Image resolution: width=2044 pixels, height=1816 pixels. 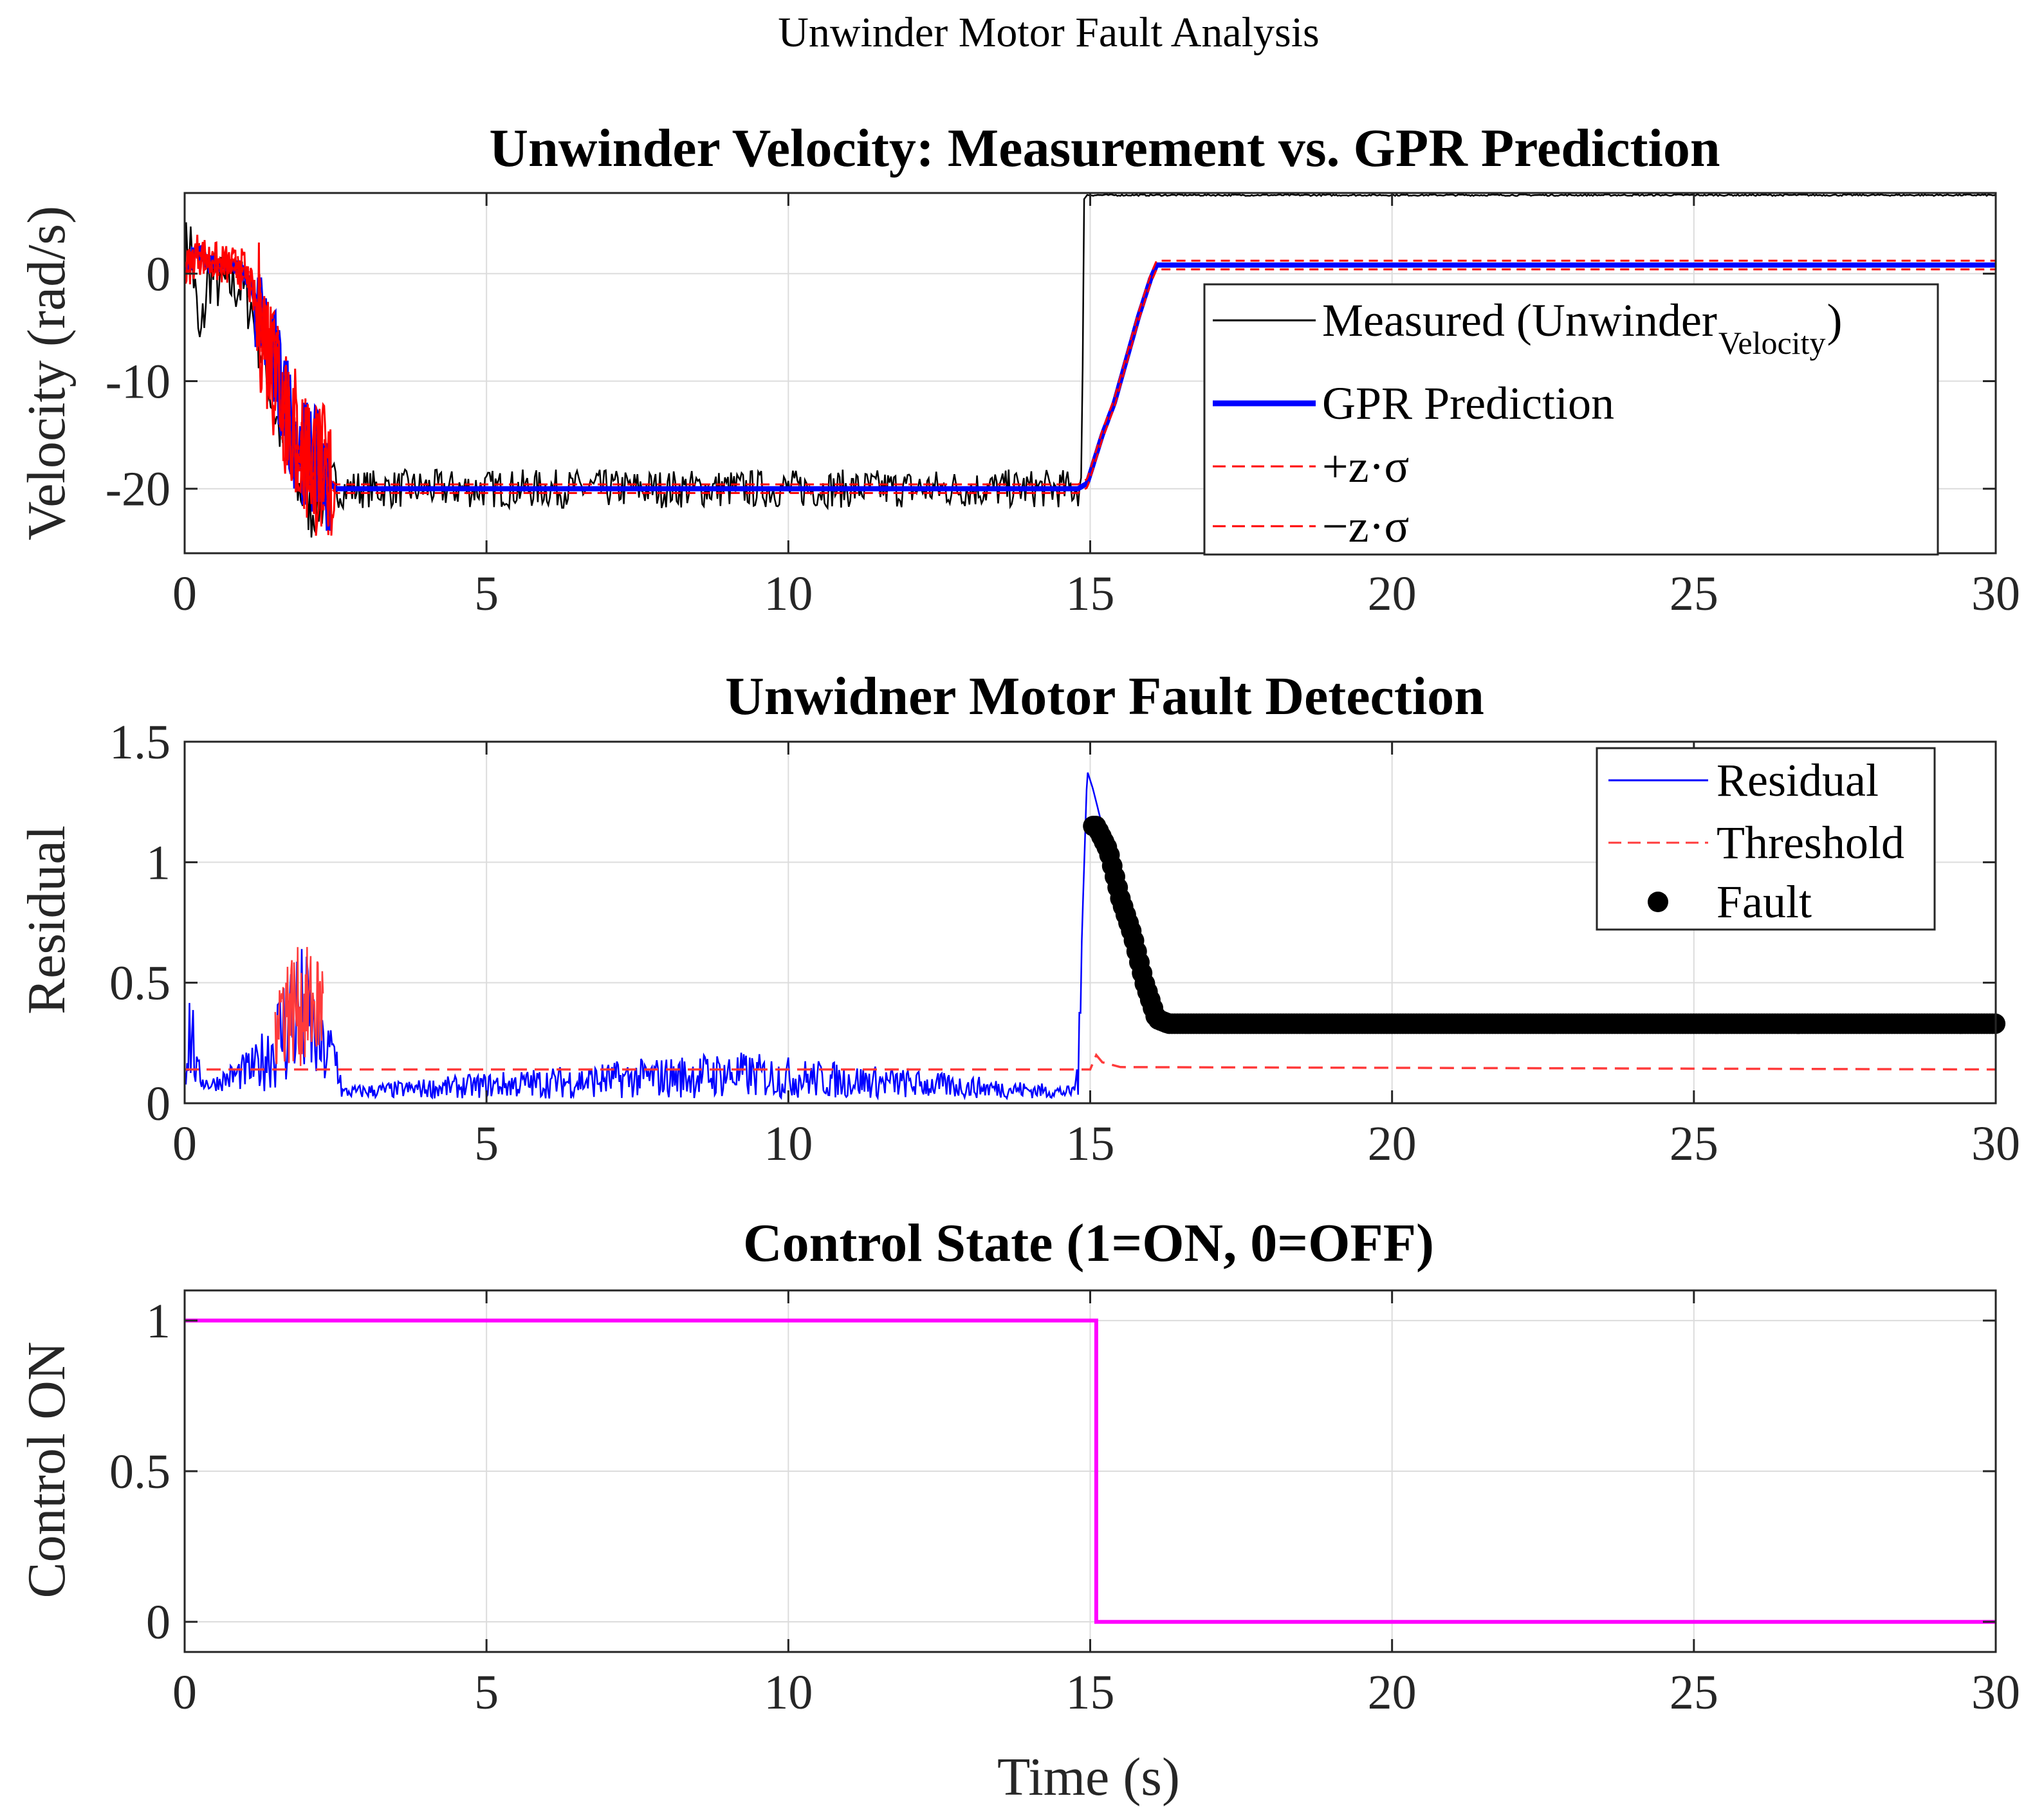 What do you see at coordinates (260, 385) in the screenshot?
I see `early-bound-noise` at bounding box center [260, 385].